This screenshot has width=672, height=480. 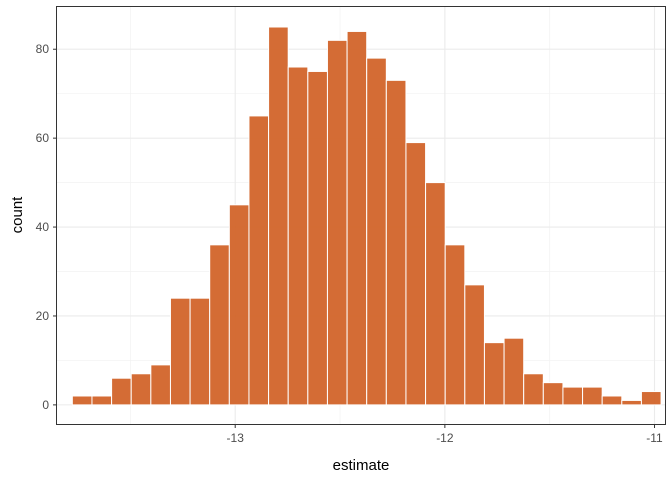 I want to click on y-tick-label: 80, so click(x=43, y=49).